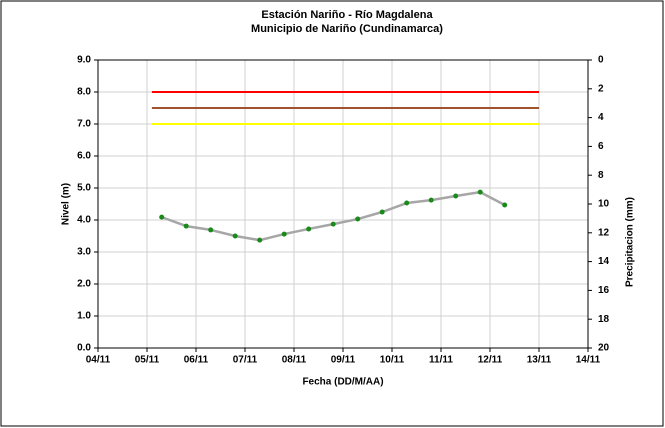  Describe the element at coordinates (604, 232) in the screenshot. I see `y2-tick-label: 12` at that location.